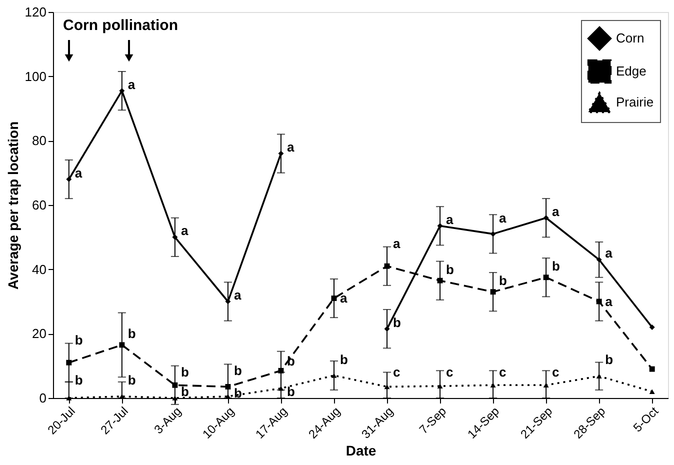 The width and height of the screenshot is (674, 465). I want to click on annotation: Corn pollination, so click(120, 25).